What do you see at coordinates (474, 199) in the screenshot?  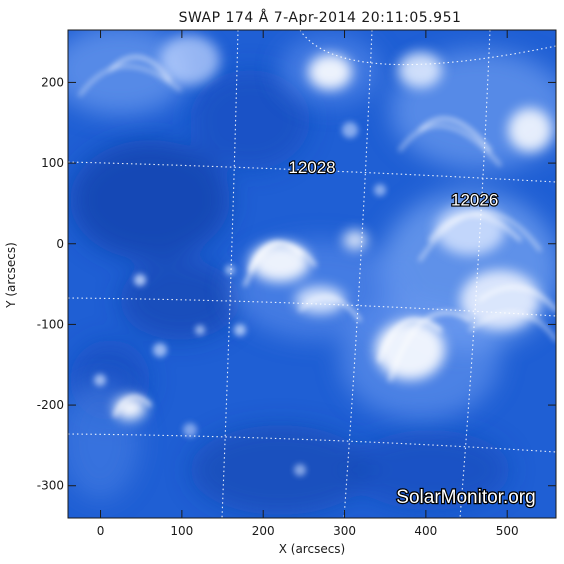 I see `active-region-label: 12026` at bounding box center [474, 199].